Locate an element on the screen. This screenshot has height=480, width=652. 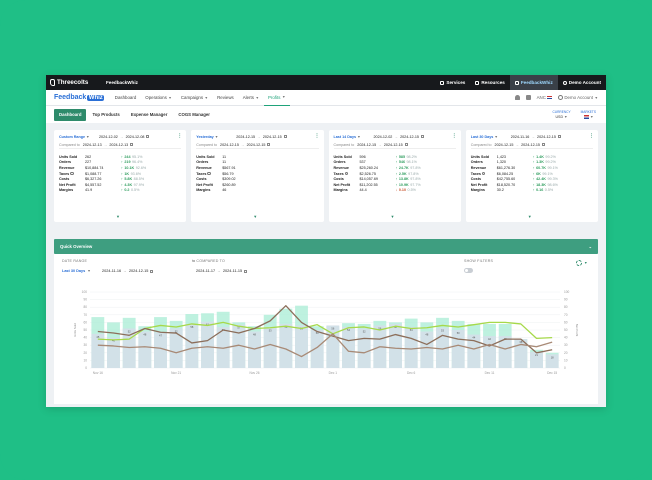
metric-row: Costs $42,755.60 ↑ 42.4K 99.3% is located at coordinates (532, 179).